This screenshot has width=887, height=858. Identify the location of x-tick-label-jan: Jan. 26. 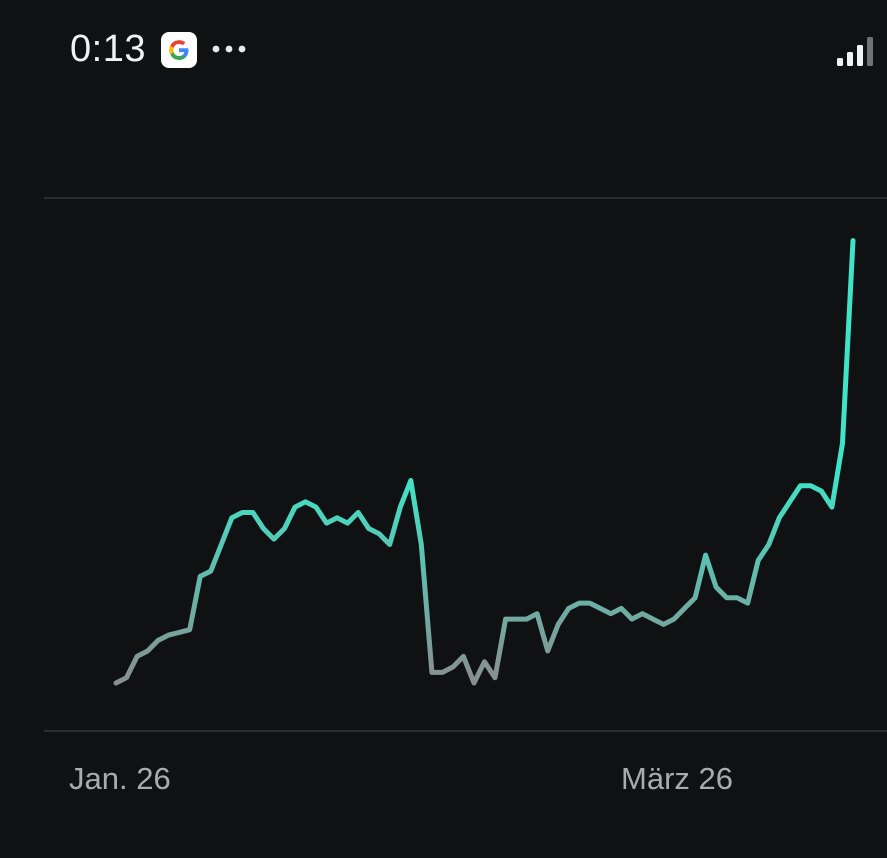
(120, 778).